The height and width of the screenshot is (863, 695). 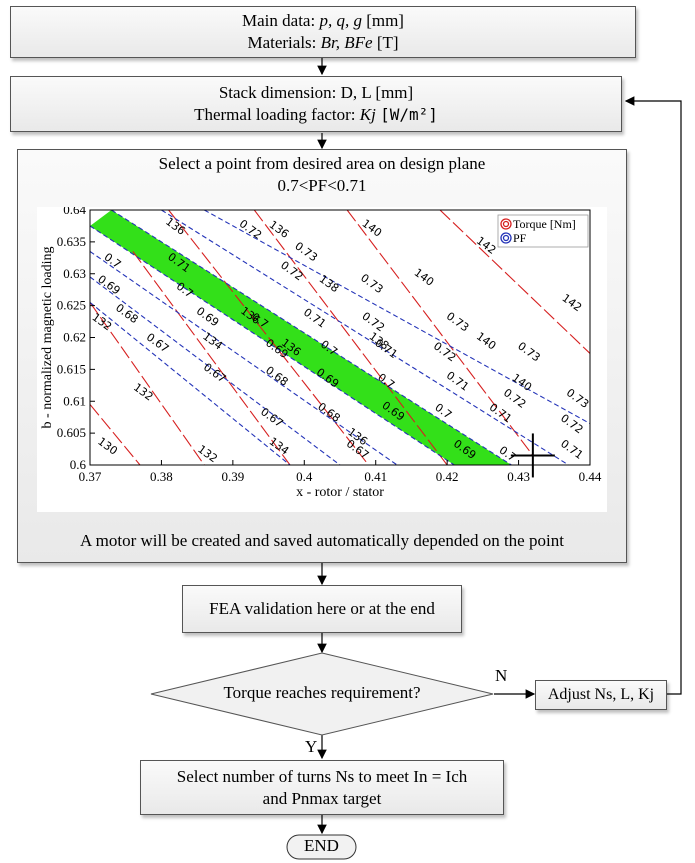 I want to click on pf-contour-0.67, so click(x=190, y=383).